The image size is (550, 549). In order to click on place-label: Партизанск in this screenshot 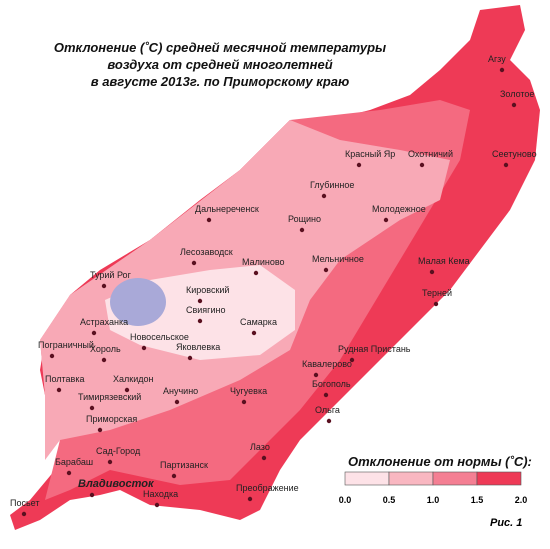, I will do `click(184, 465)`.